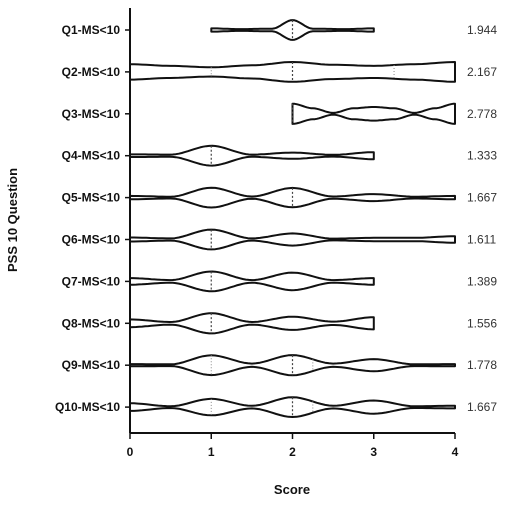 Image resolution: width=514 pixels, height=510 pixels. Describe the element at coordinates (91, 114) in the screenshot. I see `y-tick-label: Q3-MS<10` at that location.